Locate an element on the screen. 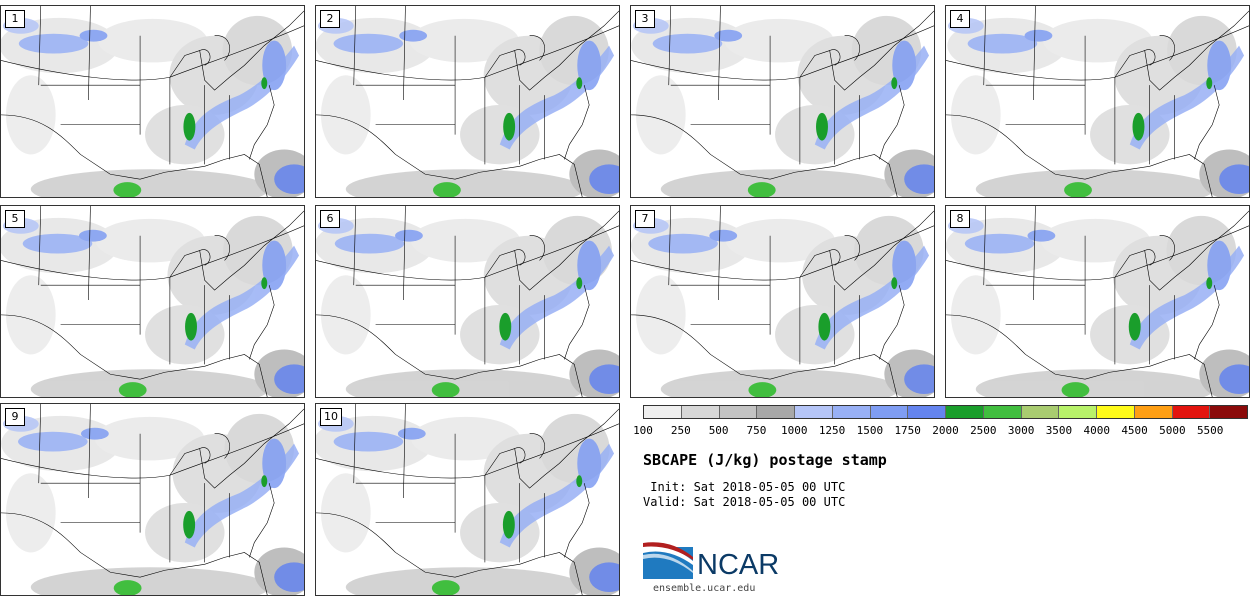 This screenshot has width=1260, height=597. colorbar-tick-label: 1500 is located at coordinates (870, 430).